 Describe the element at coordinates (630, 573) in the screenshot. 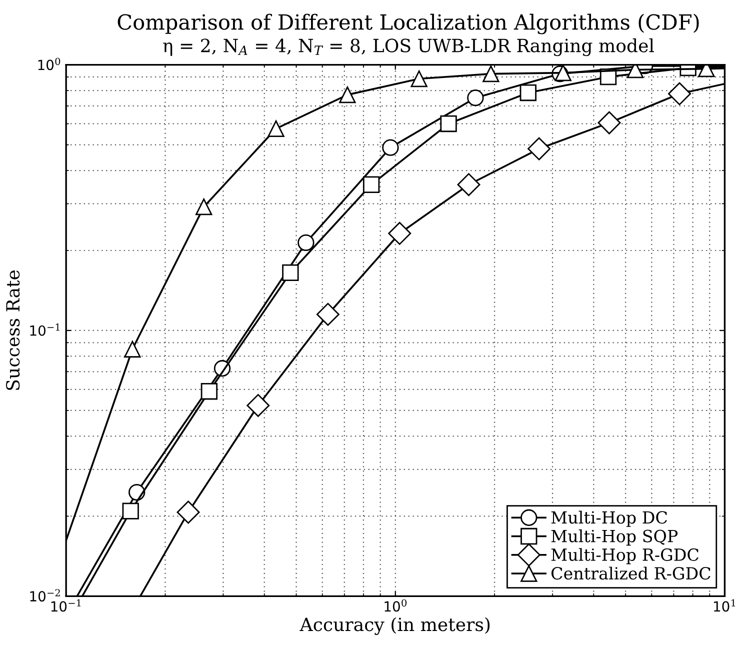

I see `legend-label: Centralized R-GDC` at that location.